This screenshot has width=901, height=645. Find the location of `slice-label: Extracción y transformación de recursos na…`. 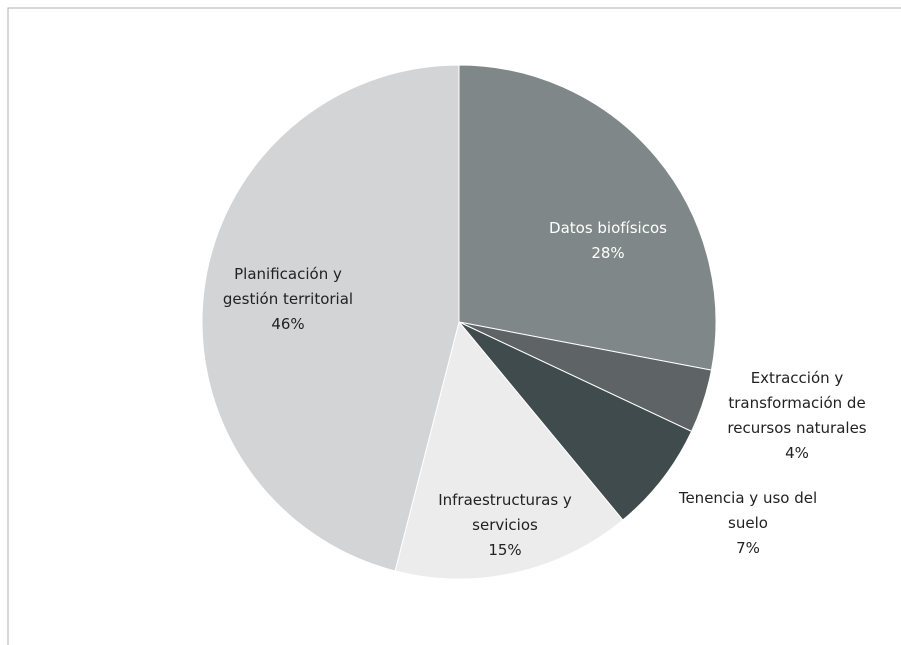

slice-label: Extracción y transformación de recursos na… is located at coordinates (796, 403).